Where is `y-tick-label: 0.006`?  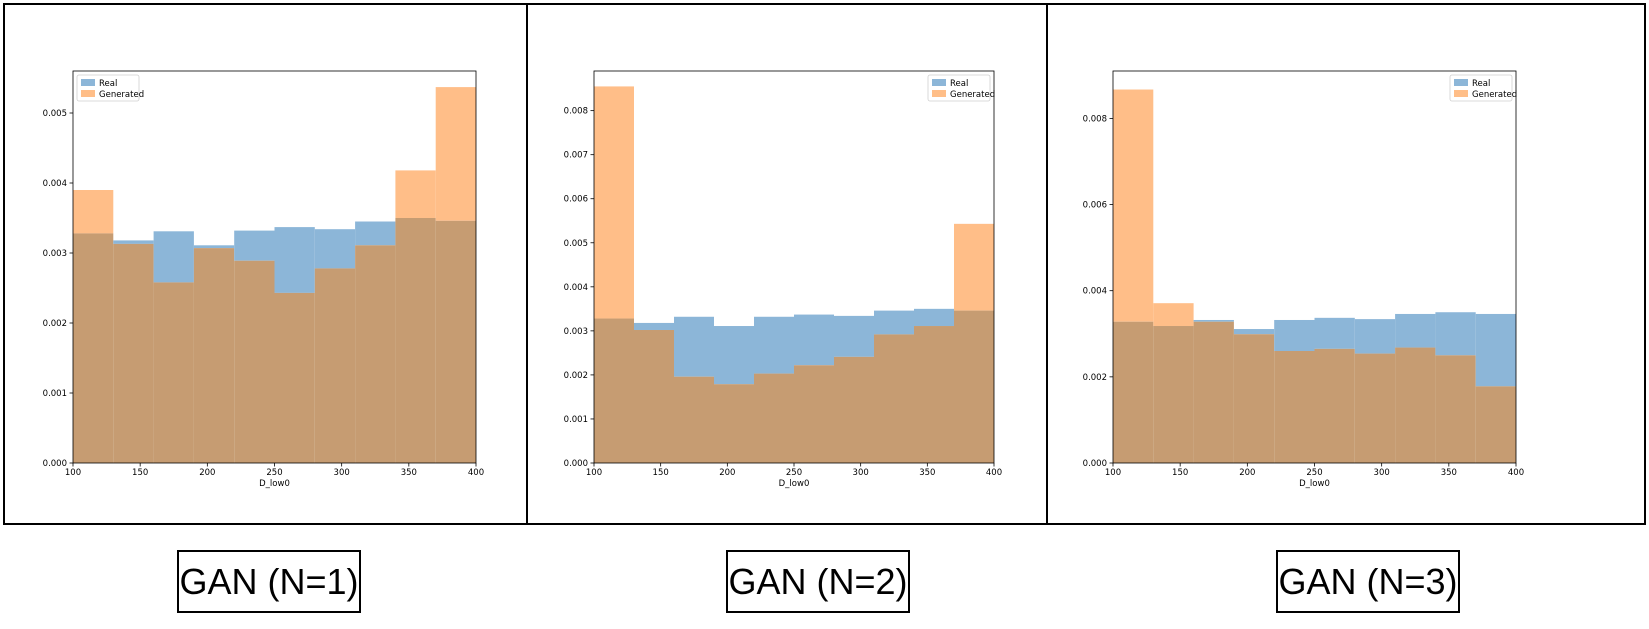
y-tick-label: 0.006 is located at coordinates (576, 200).